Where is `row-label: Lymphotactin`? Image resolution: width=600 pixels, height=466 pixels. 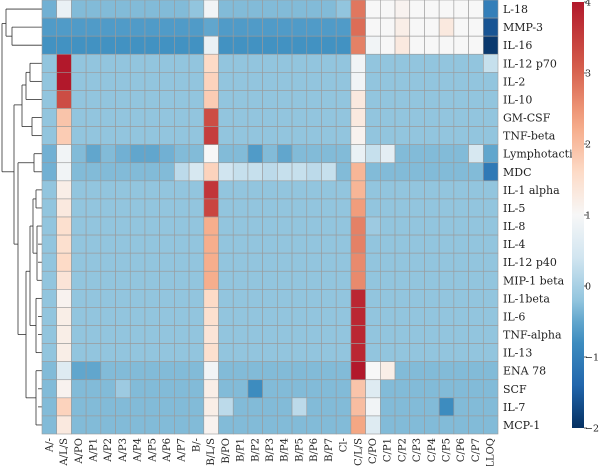
row-label: Lymphotactin is located at coordinates (541, 154).